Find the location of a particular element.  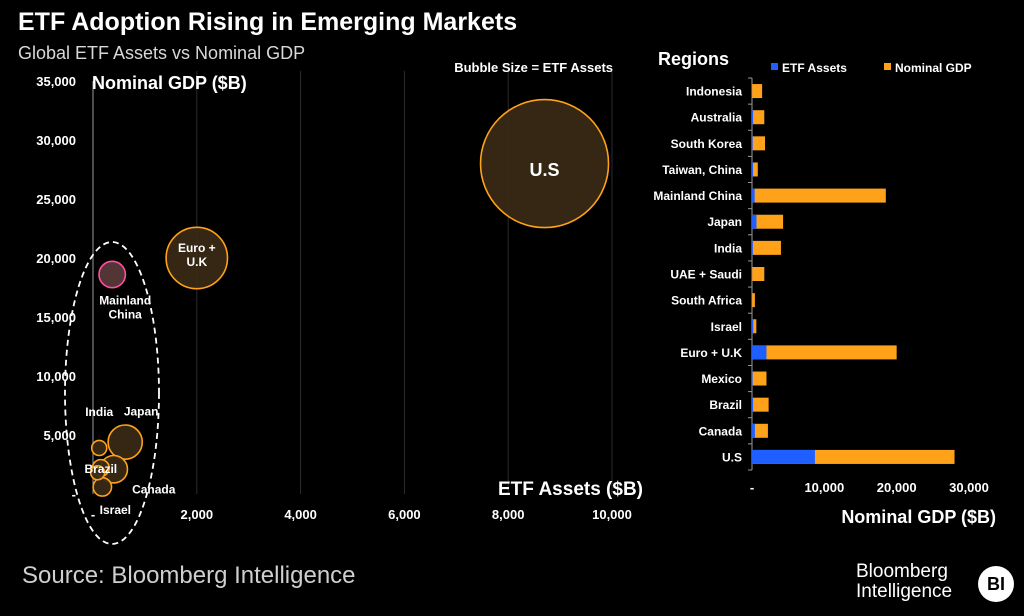

emerging-markets-ellipse is located at coordinates (112, 393).